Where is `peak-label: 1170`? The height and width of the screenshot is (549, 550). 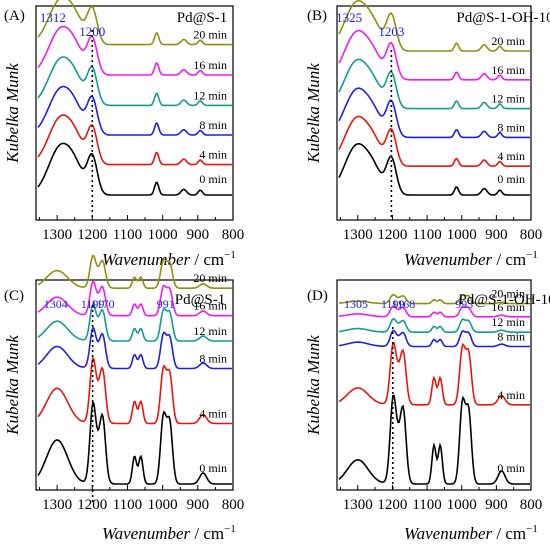 peak-label: 1170 is located at coordinates (103, 304).